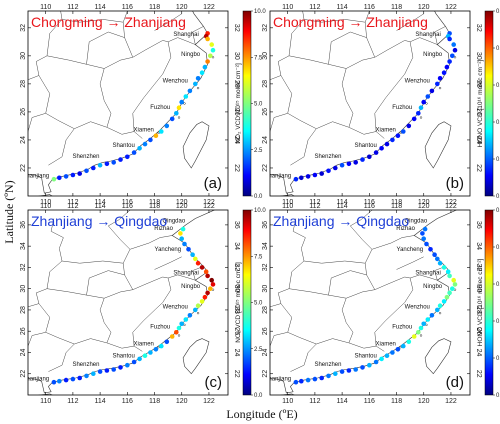 The height and width of the screenshot is (424, 500). Describe the element at coordinates (191, 55) in the screenshot. I see `city-label: Ningbo` at that location.